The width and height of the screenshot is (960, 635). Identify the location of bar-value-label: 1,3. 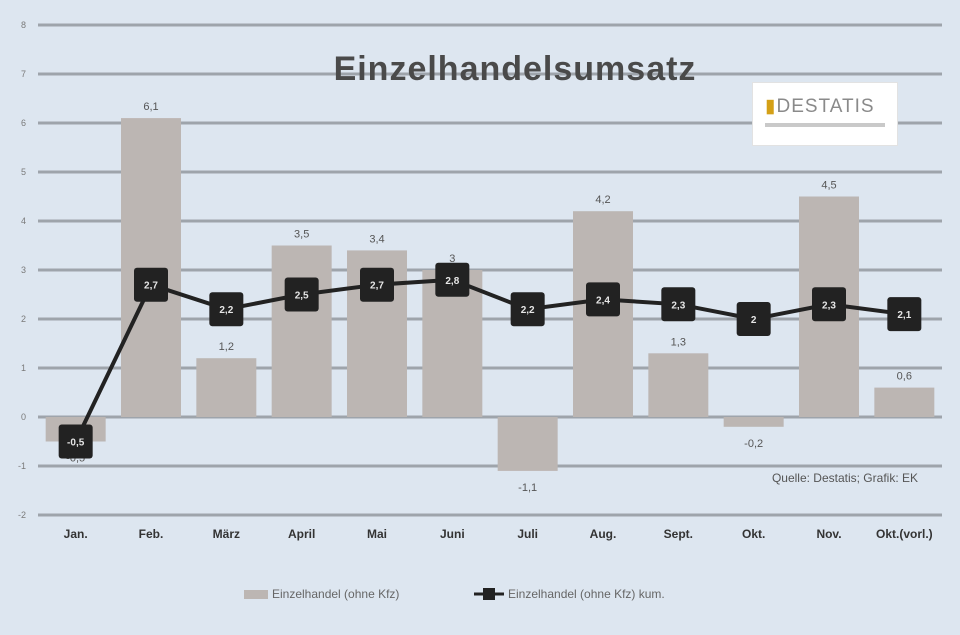
(678, 342).